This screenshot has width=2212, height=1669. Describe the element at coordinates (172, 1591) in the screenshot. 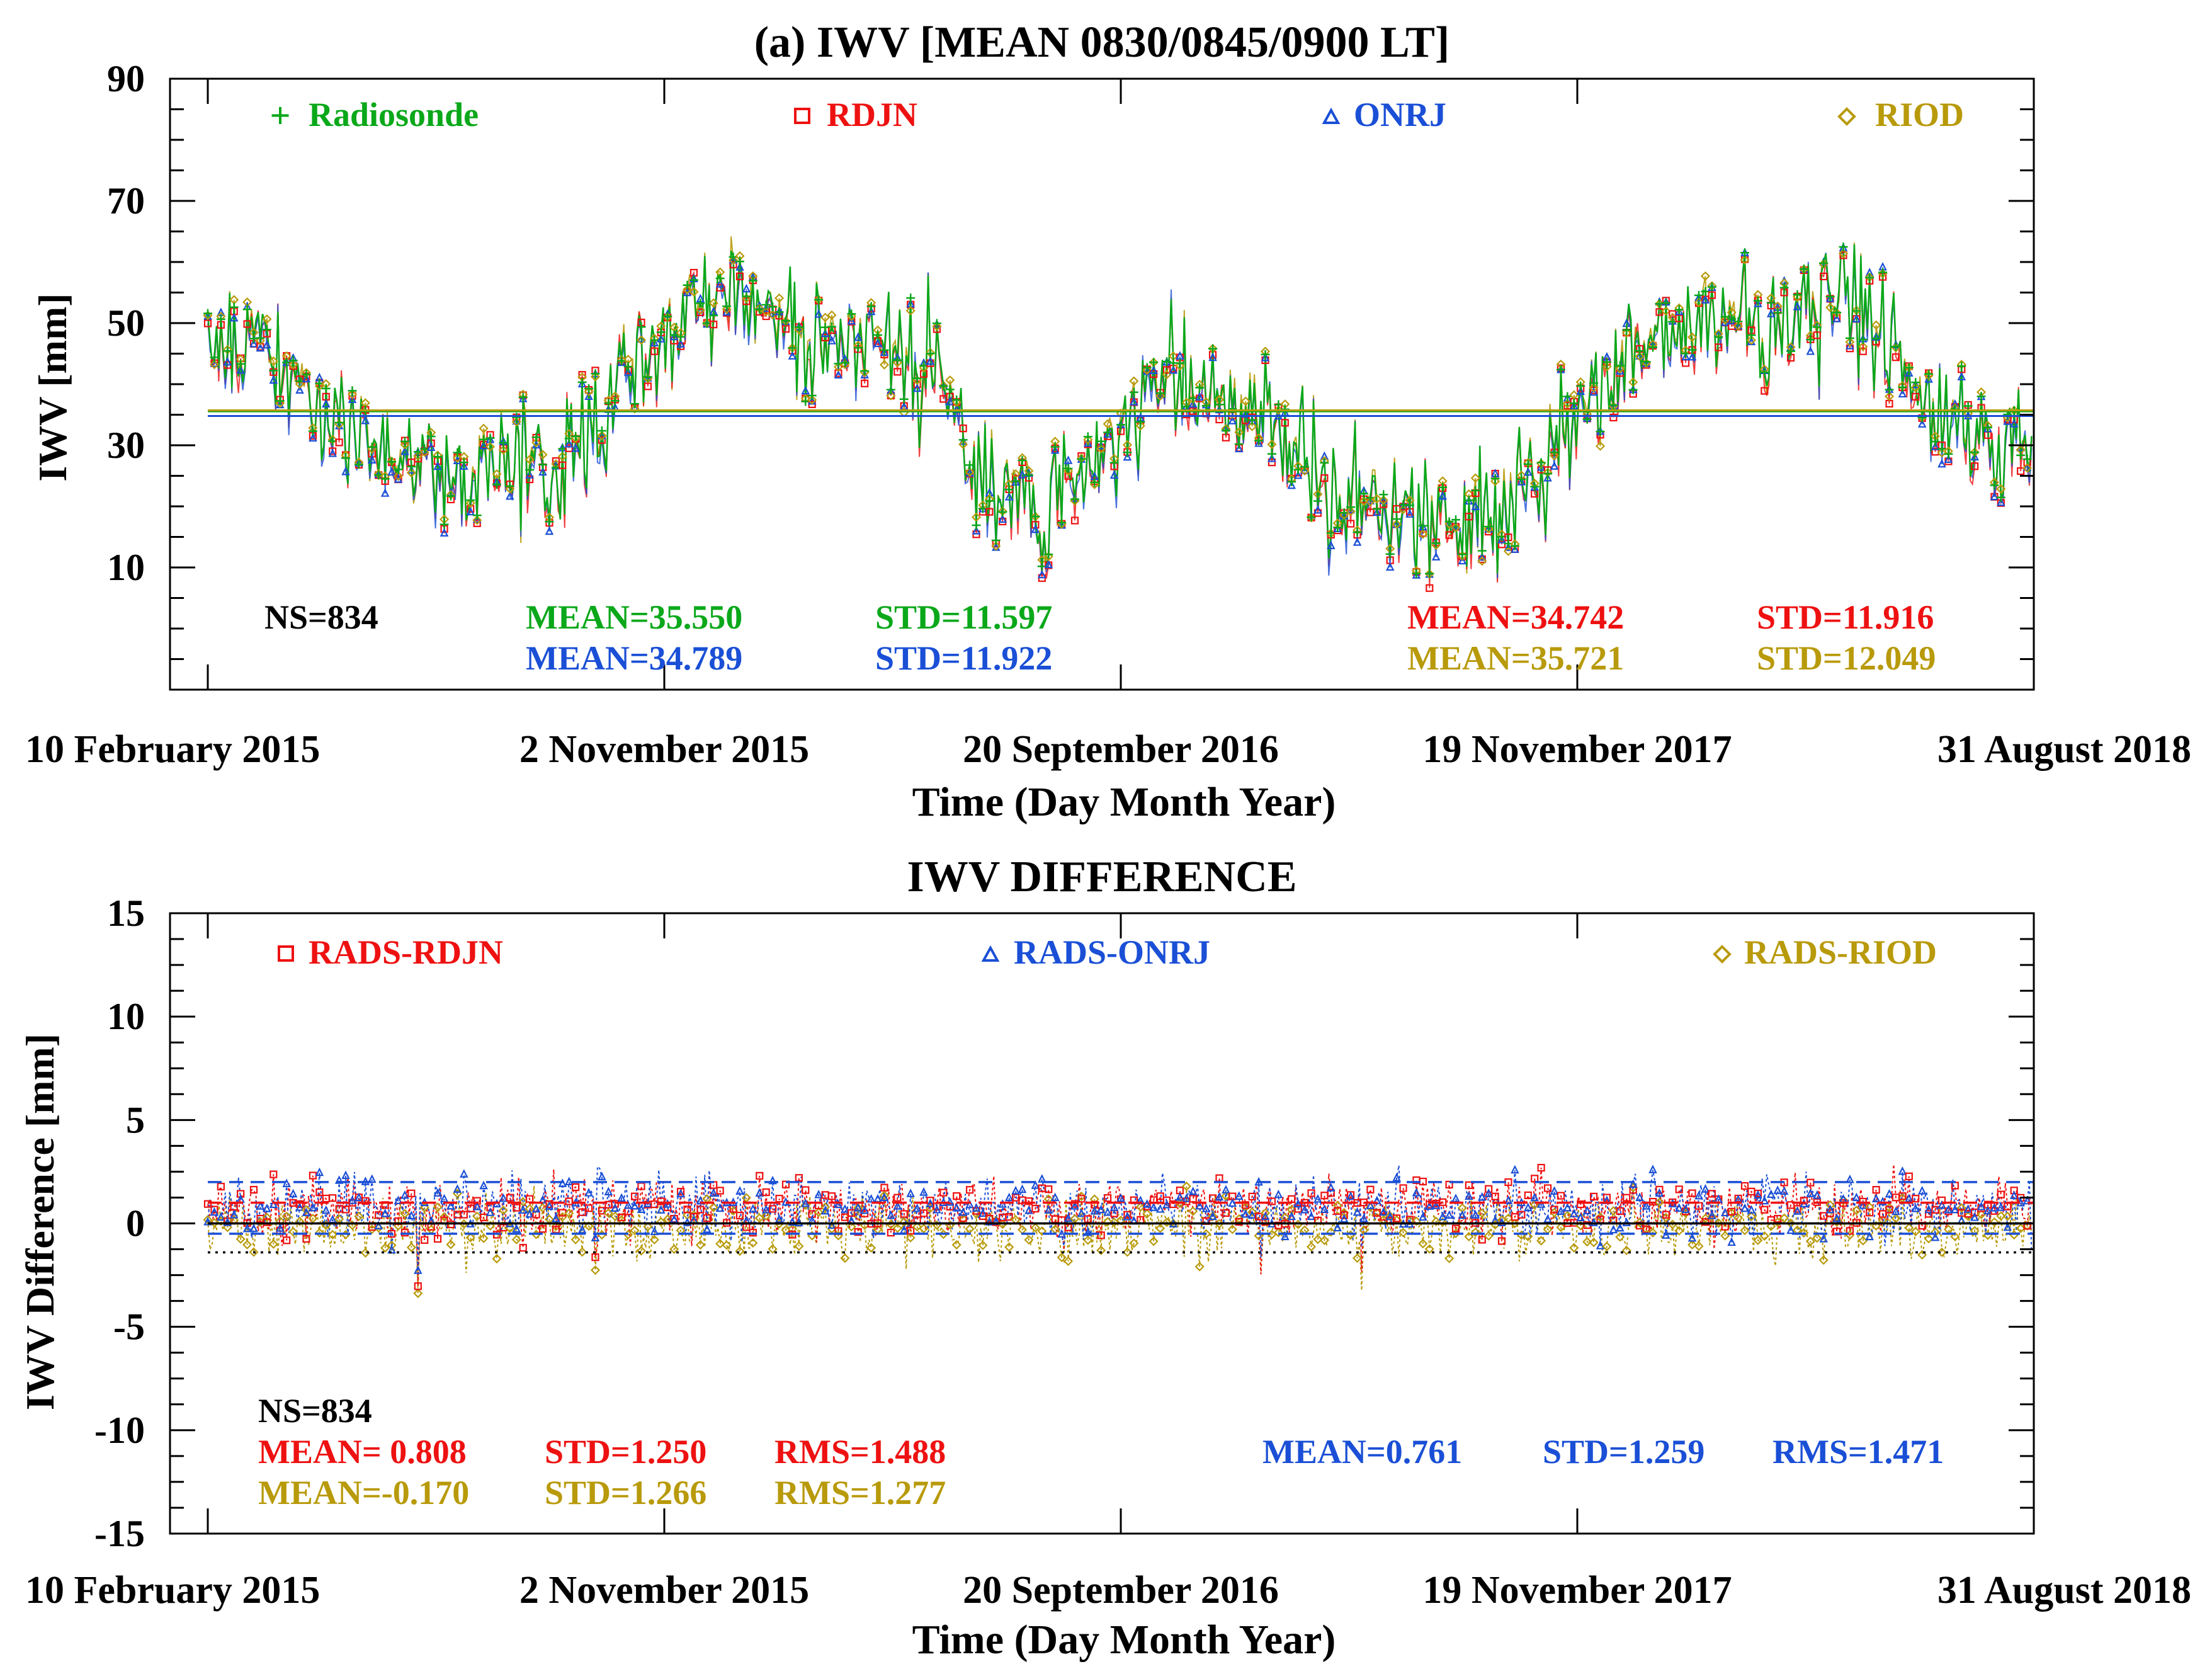

I see `panel-b-xtick-label: 10 February 2015` at that location.